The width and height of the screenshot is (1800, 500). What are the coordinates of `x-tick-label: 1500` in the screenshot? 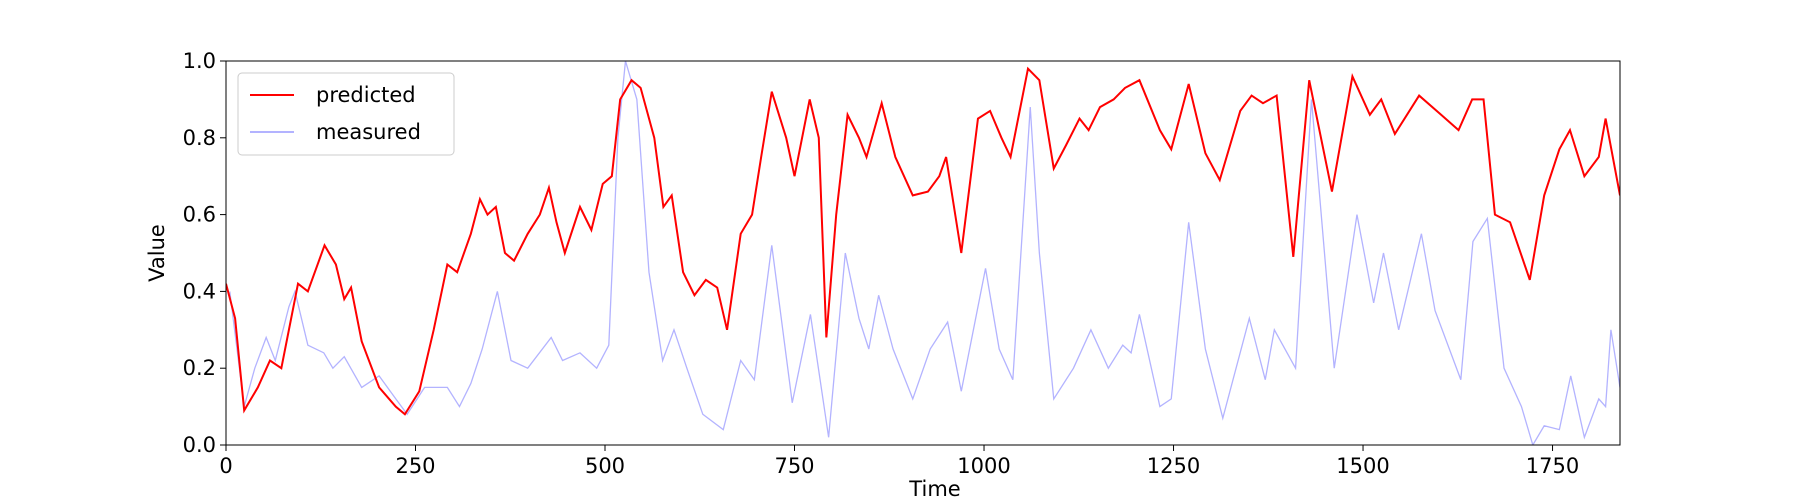 It's located at (1362, 466).